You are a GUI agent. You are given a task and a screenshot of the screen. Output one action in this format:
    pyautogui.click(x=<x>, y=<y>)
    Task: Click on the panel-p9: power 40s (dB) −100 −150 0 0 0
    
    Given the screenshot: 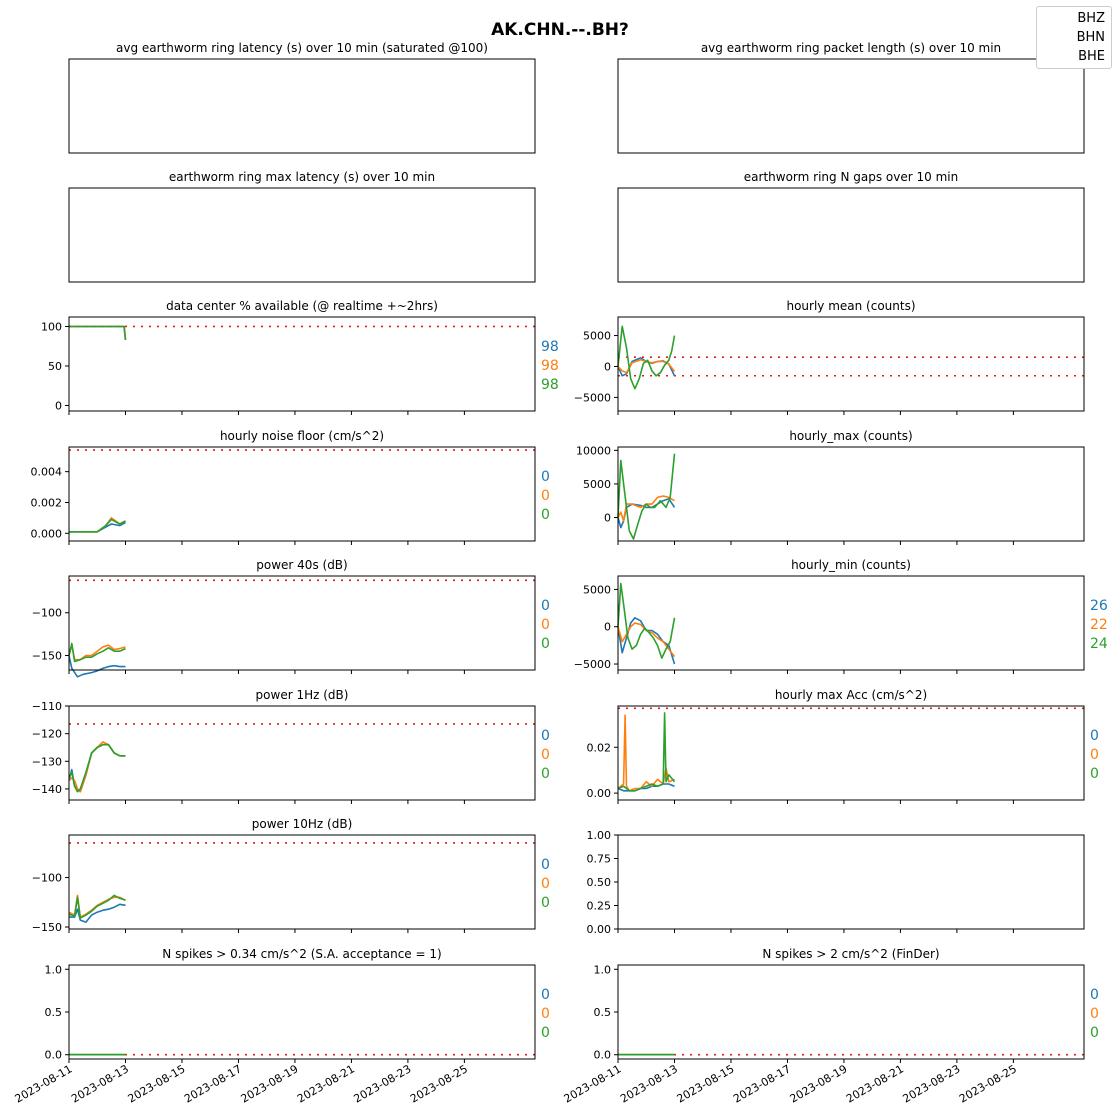 What is the action you would take?
    pyautogui.click(x=291, y=618)
    